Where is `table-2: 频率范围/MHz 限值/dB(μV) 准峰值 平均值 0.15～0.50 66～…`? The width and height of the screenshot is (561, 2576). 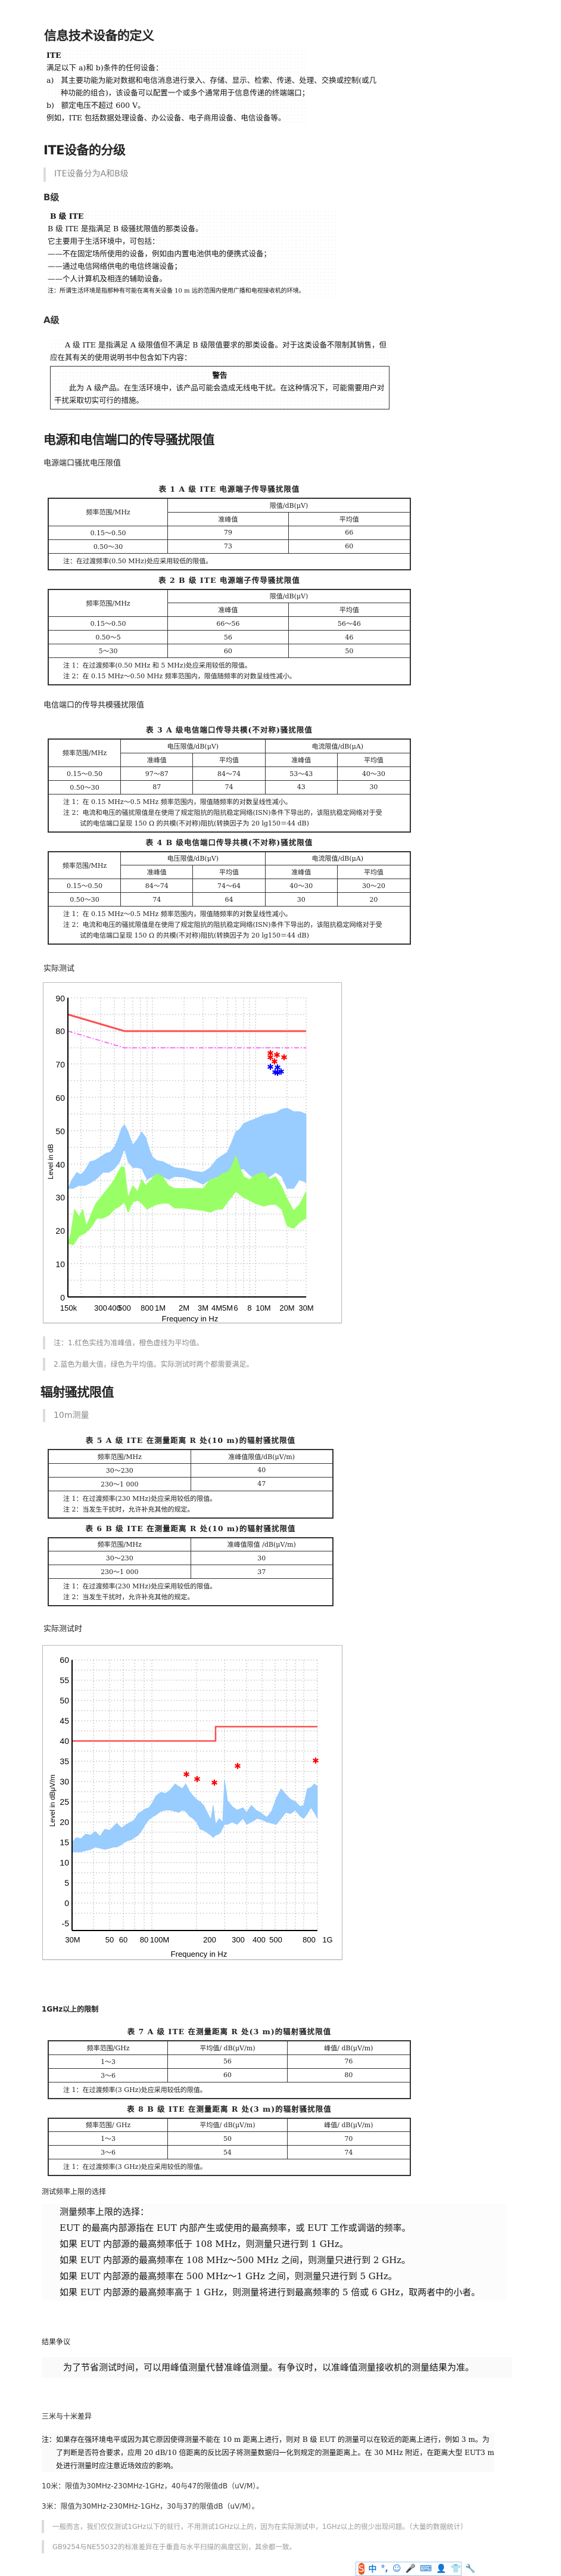 table-2: 频率范围/MHz 限值/dB(μV) 准峰值 平均值 0.15～0.50 66～… is located at coordinates (229, 636).